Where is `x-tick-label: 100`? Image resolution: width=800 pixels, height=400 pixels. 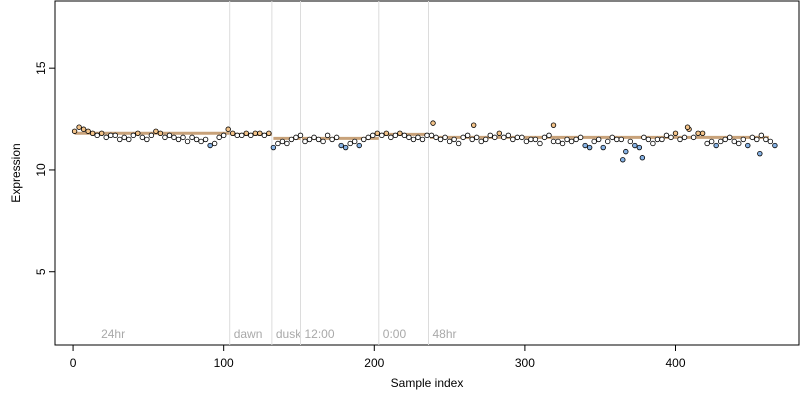
x-tick-label: 100 is located at coordinates (224, 363).